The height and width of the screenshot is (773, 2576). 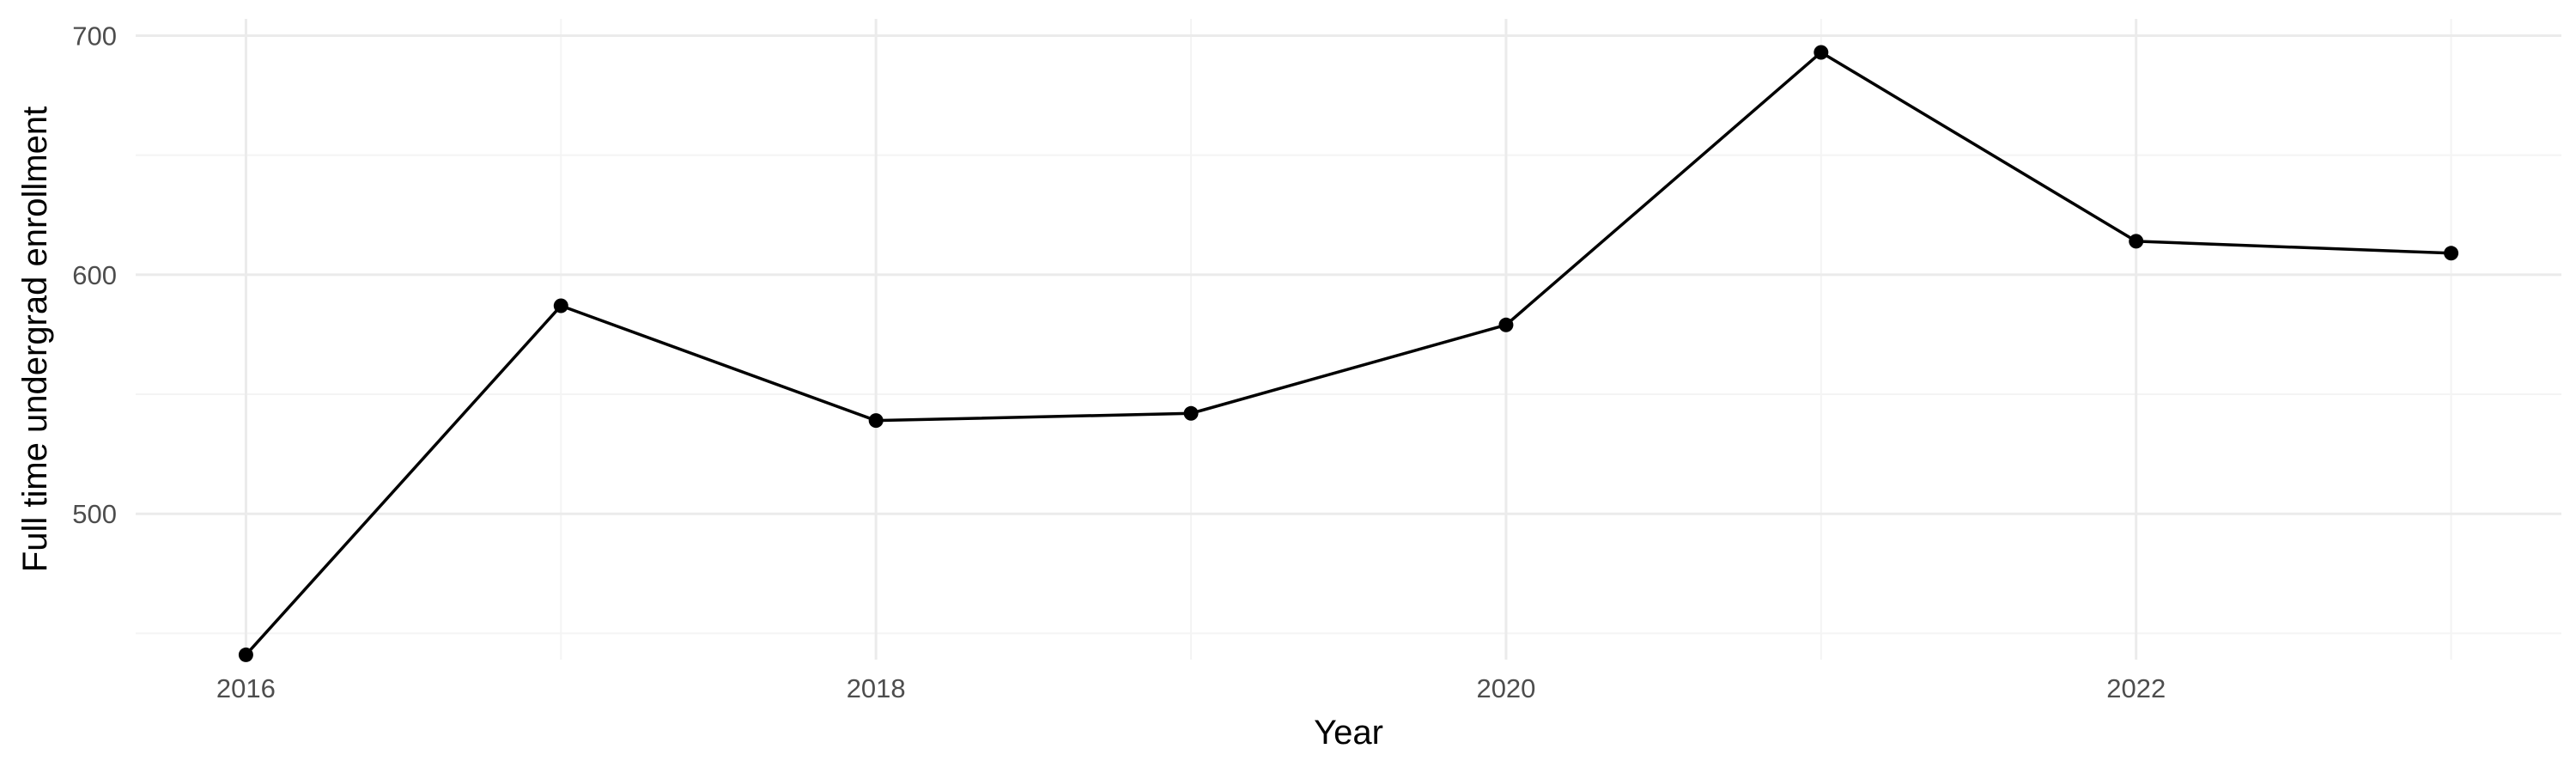 I want to click on x-tick-label: 2018, so click(x=876, y=688).